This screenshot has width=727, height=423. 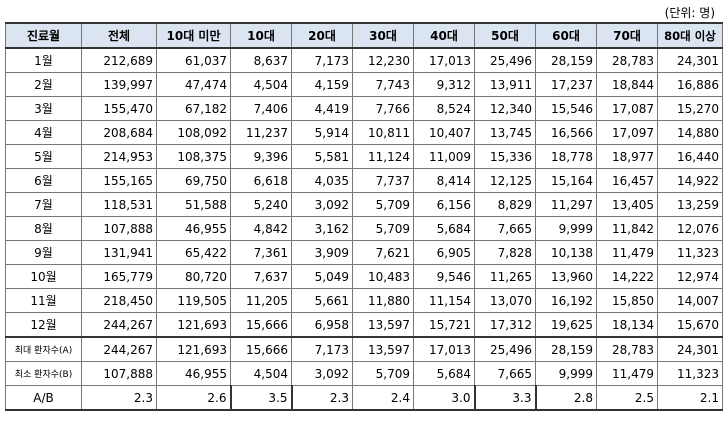 What do you see at coordinates (444, 300) in the screenshot?
I see `table-cell: 11,154` at bounding box center [444, 300].